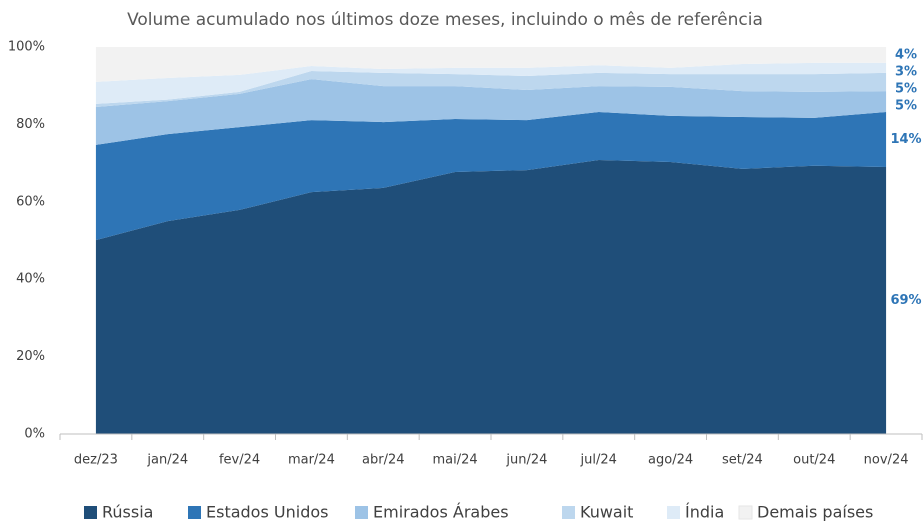 This screenshot has width=923, height=524. I want to click on y-tick-label: 40%, so click(30, 279).